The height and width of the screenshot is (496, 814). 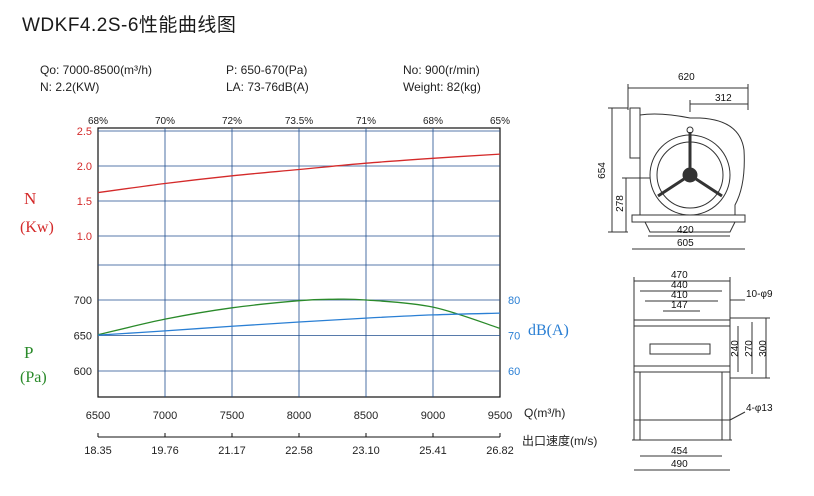 What do you see at coordinates (96, 70) in the screenshot?
I see `spec-flow: Qo: 7000-8500(m³/h)` at bounding box center [96, 70].